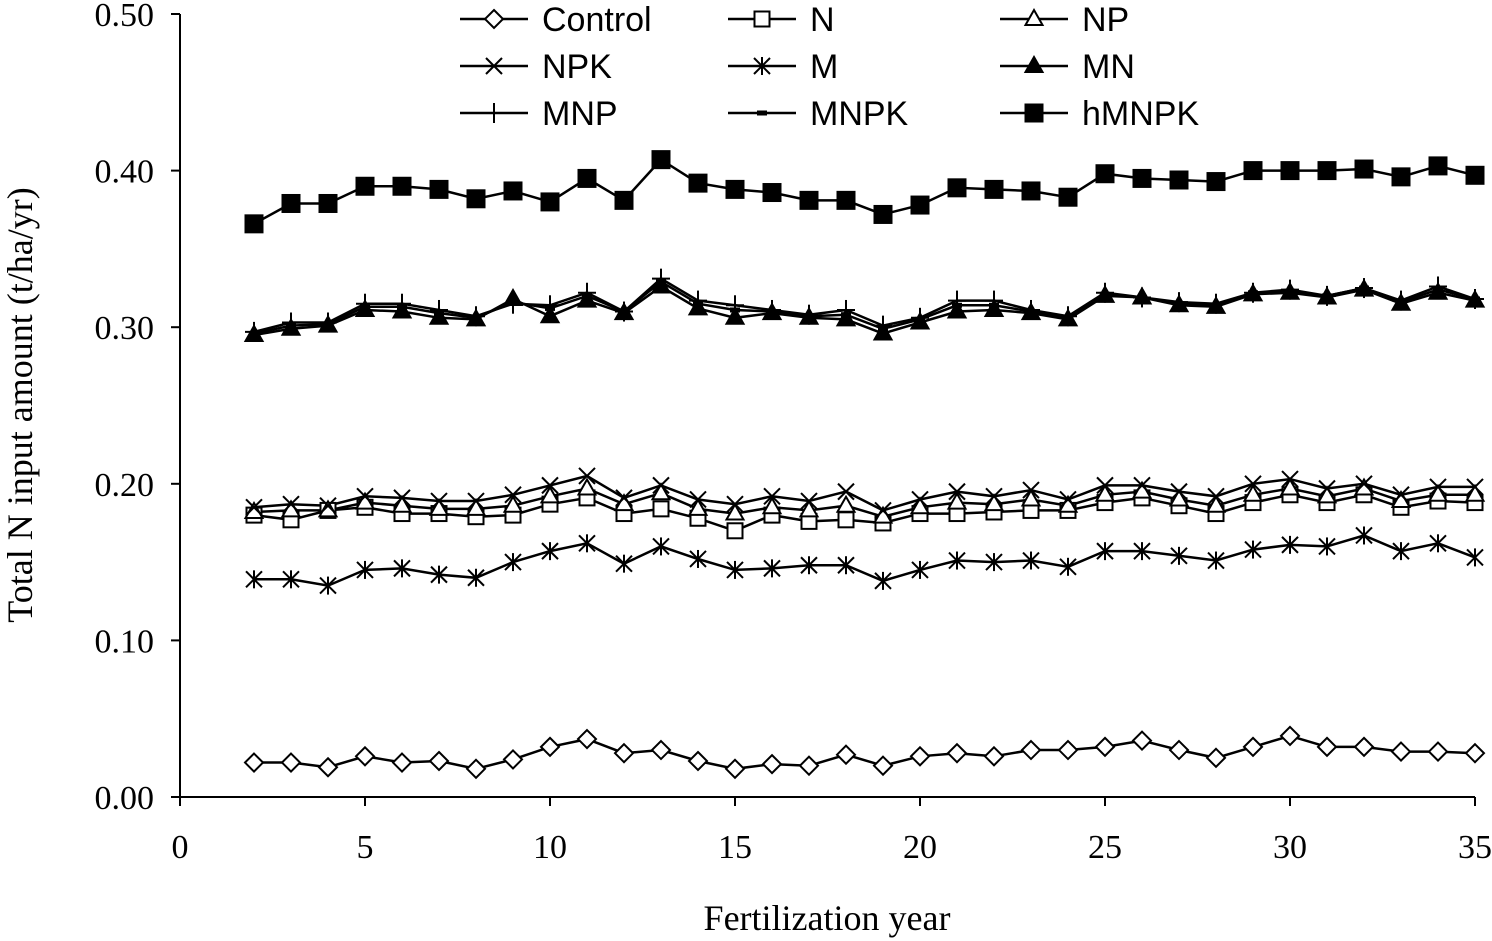  What do you see at coordinates (827, 918) in the screenshot?
I see `x-axis-title: Fertilization year` at bounding box center [827, 918].